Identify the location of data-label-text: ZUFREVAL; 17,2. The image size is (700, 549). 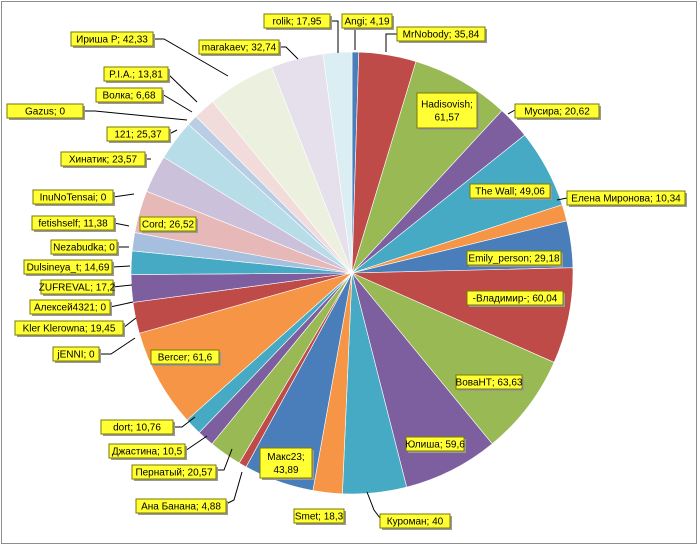
(77, 288).